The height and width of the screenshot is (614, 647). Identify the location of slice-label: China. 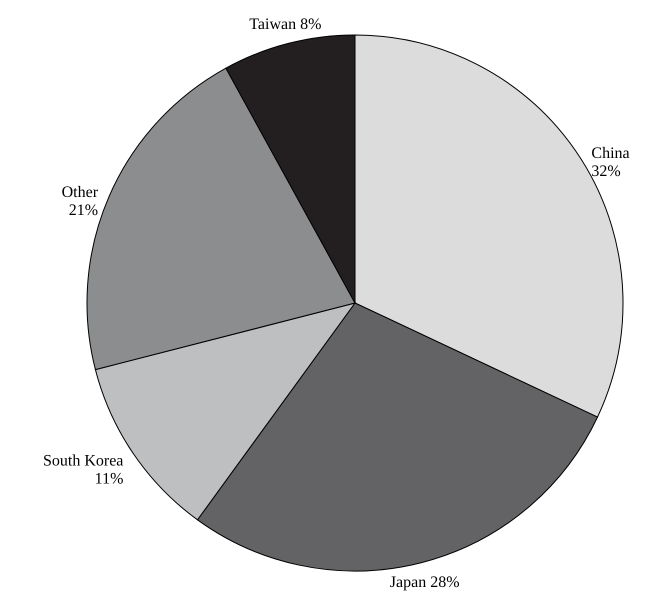
(610, 153).